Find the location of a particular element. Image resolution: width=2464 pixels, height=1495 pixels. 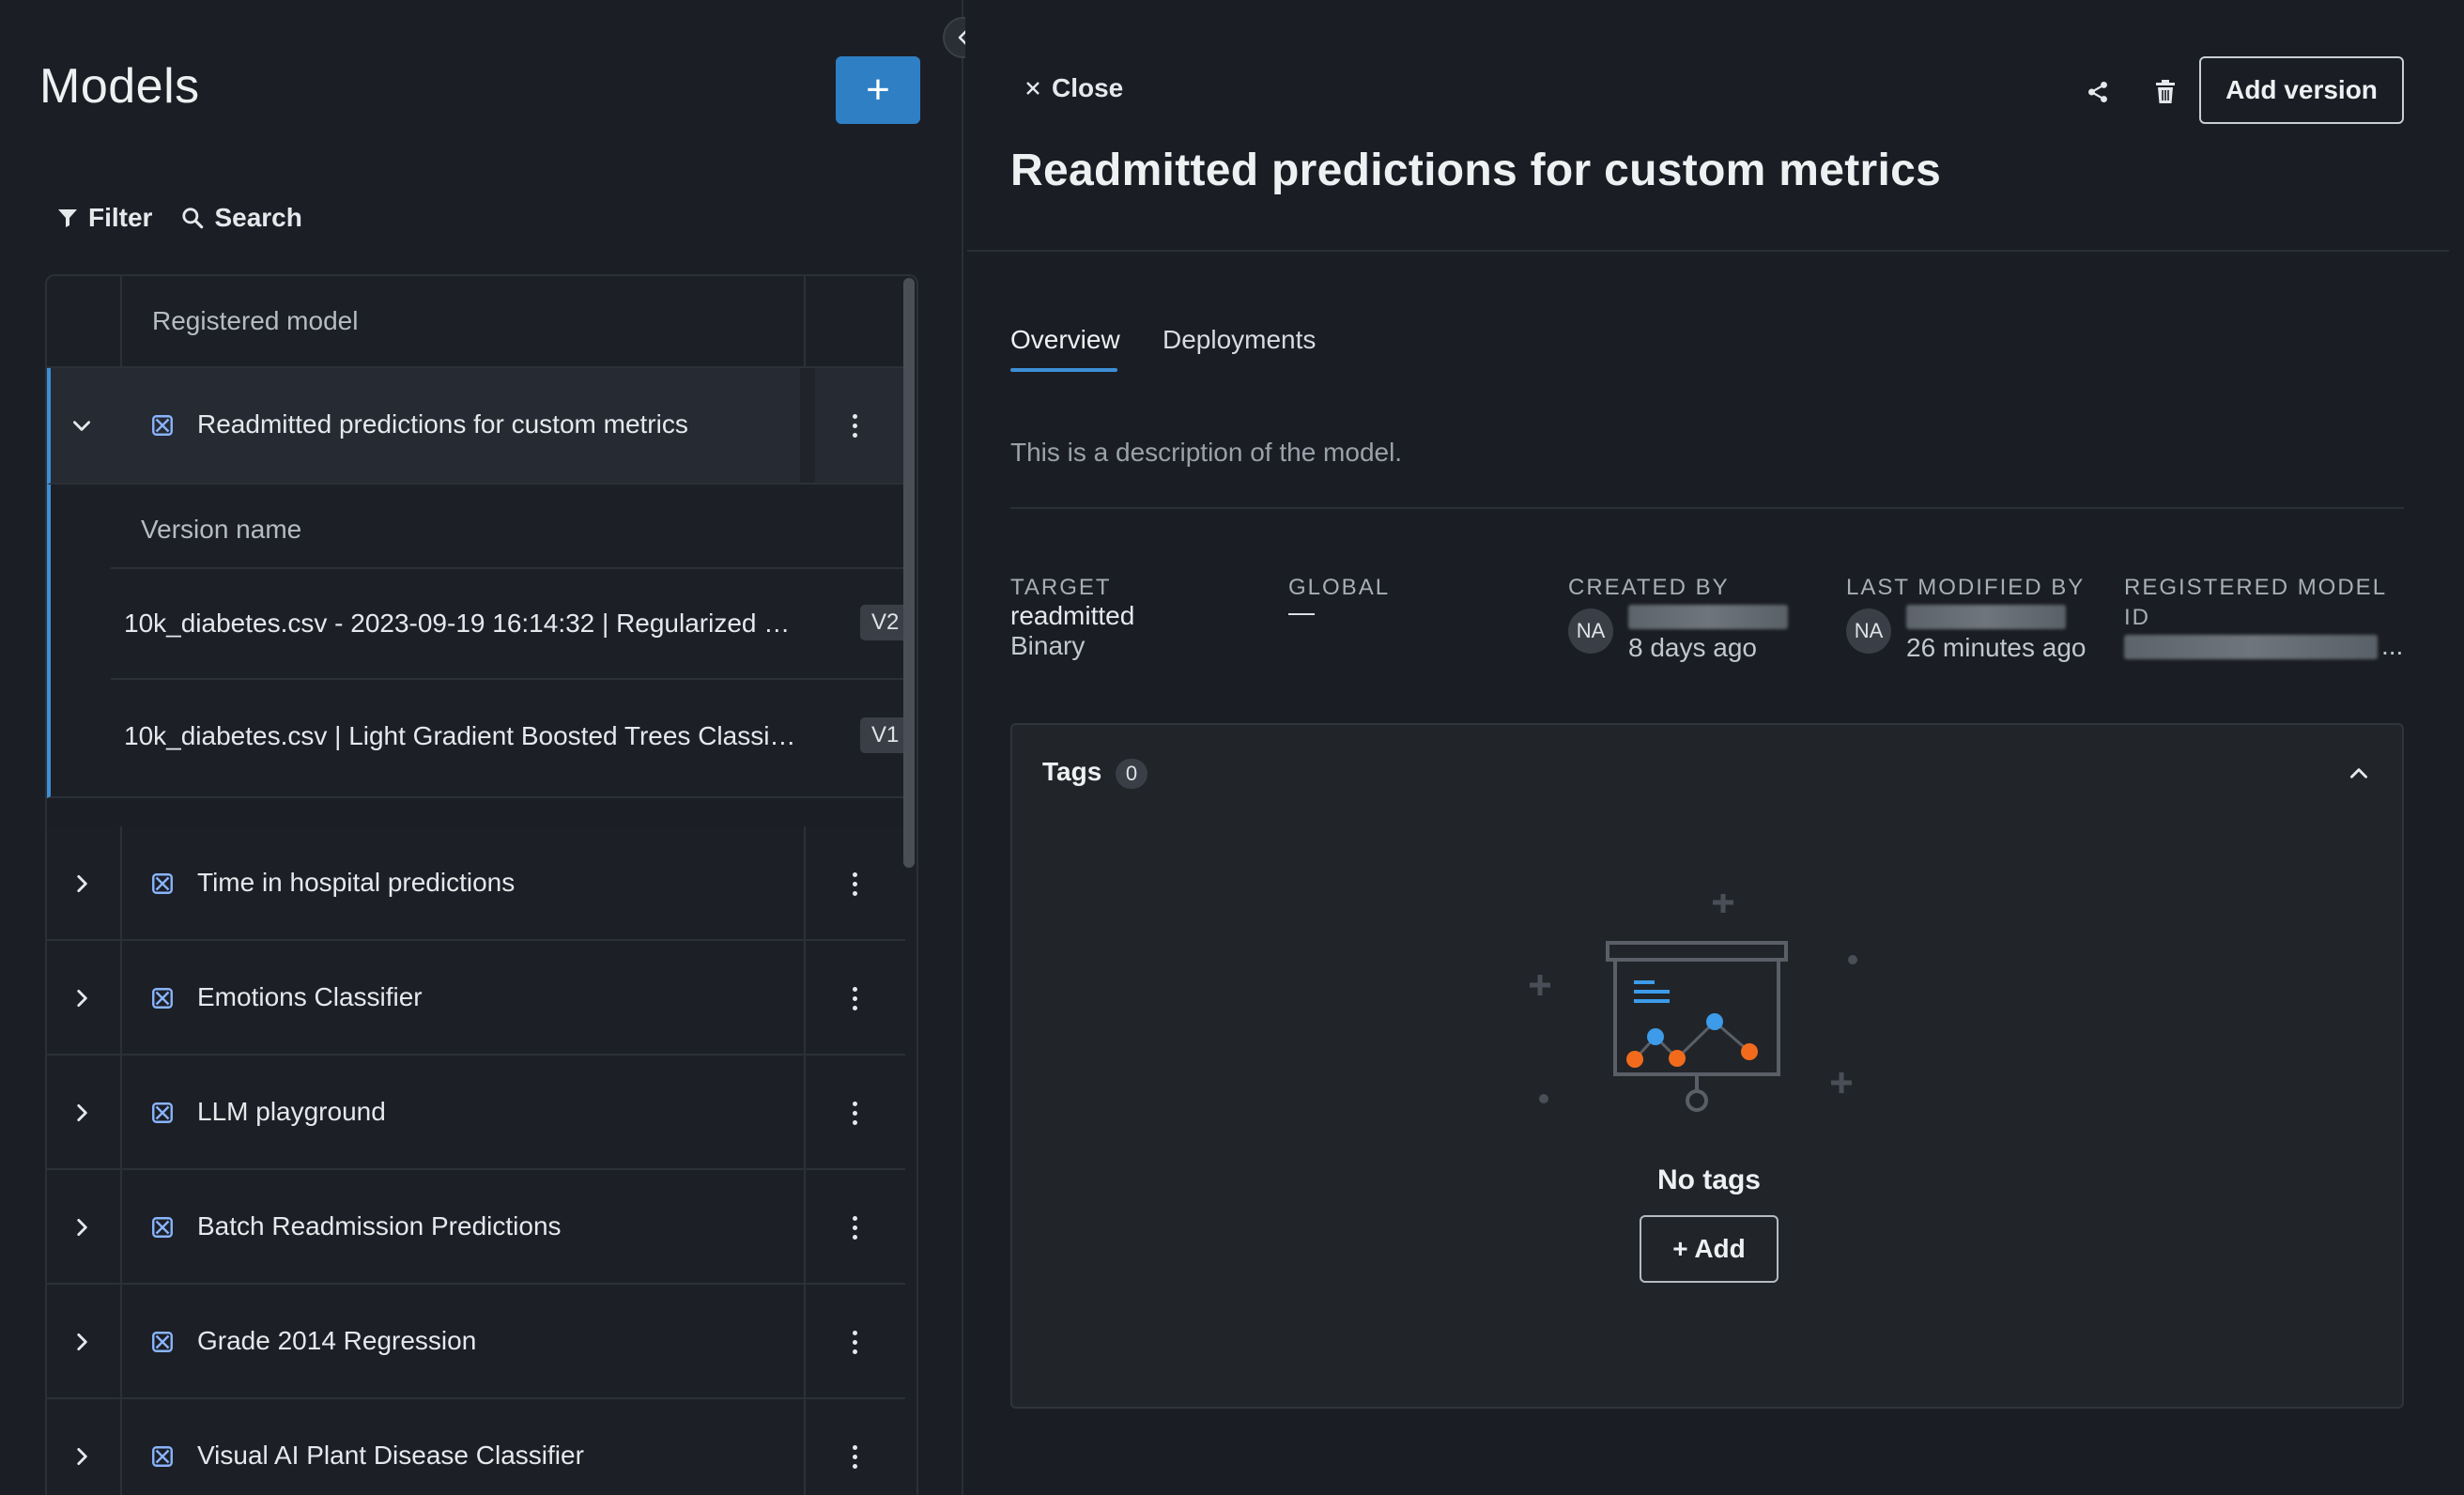

empty-state-text: No tags is located at coordinates (1708, 1179).